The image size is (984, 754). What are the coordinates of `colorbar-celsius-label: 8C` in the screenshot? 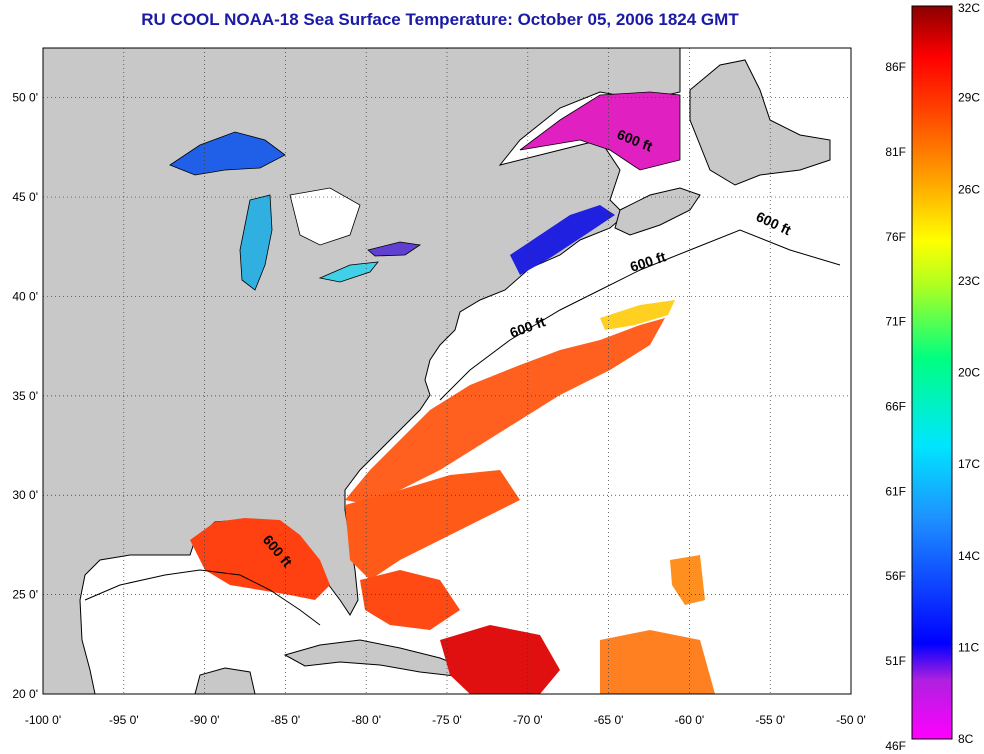 It's located at (966, 739).